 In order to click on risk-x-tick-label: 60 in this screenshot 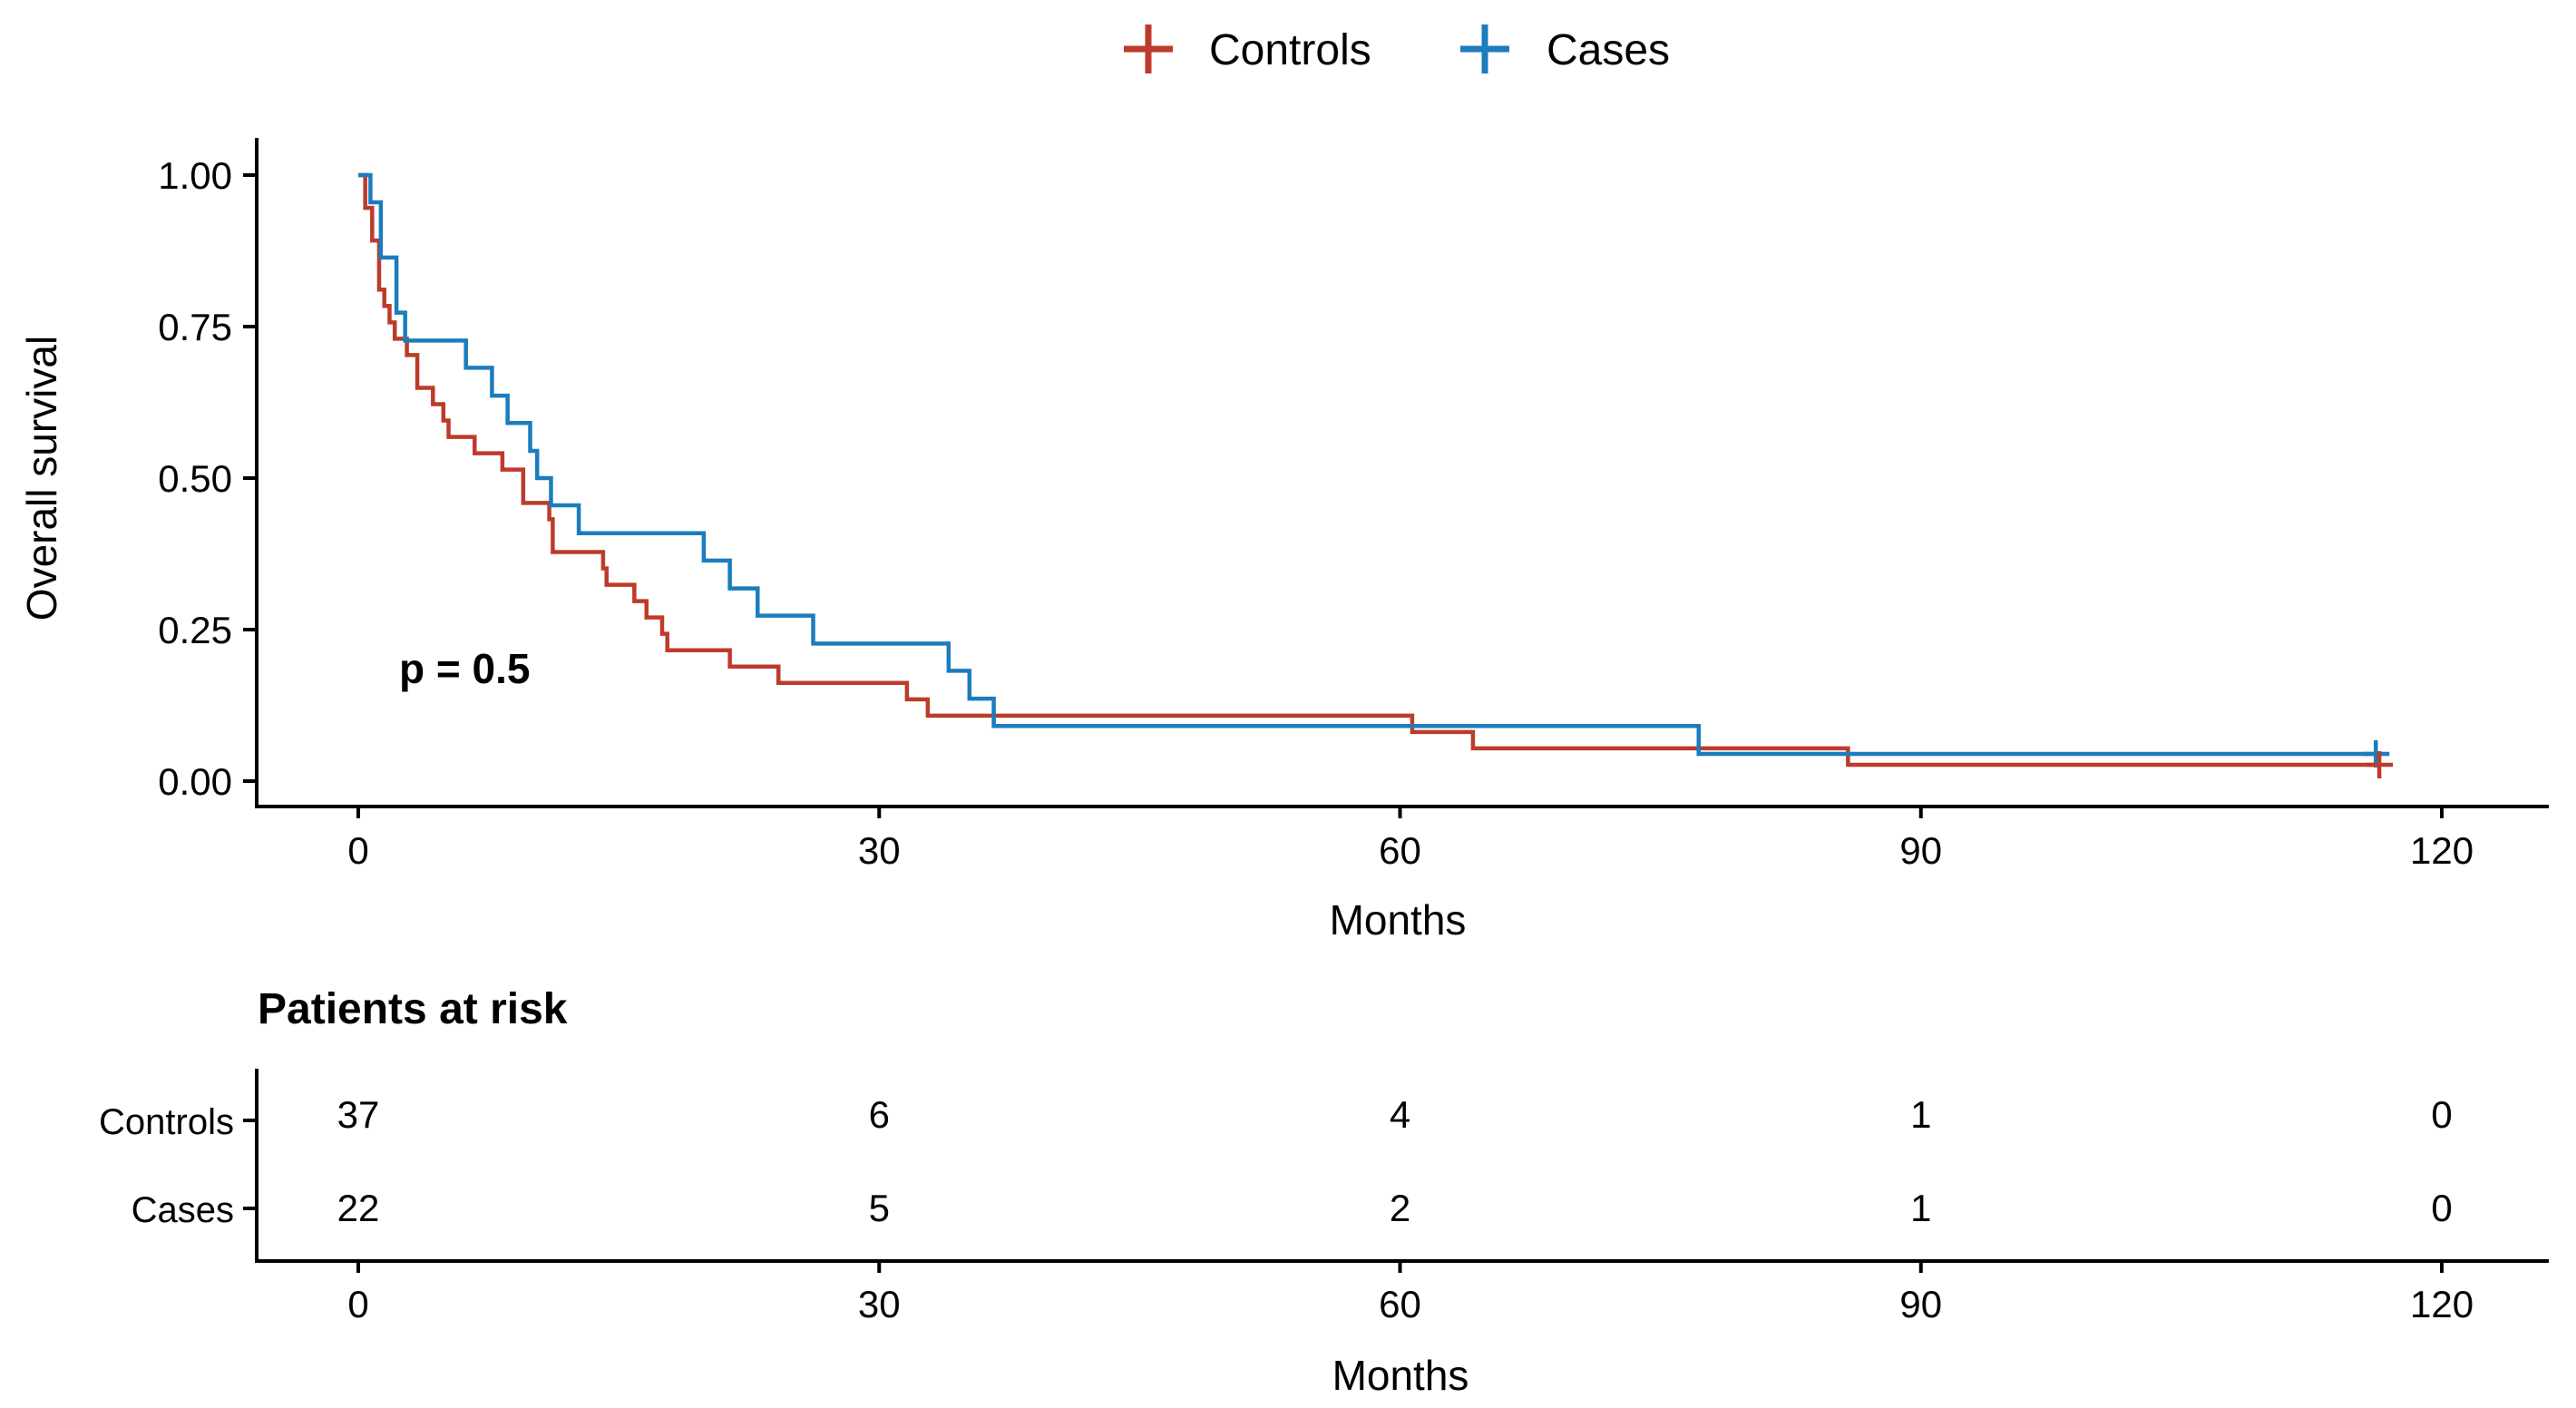, I will do `click(1400, 1304)`.